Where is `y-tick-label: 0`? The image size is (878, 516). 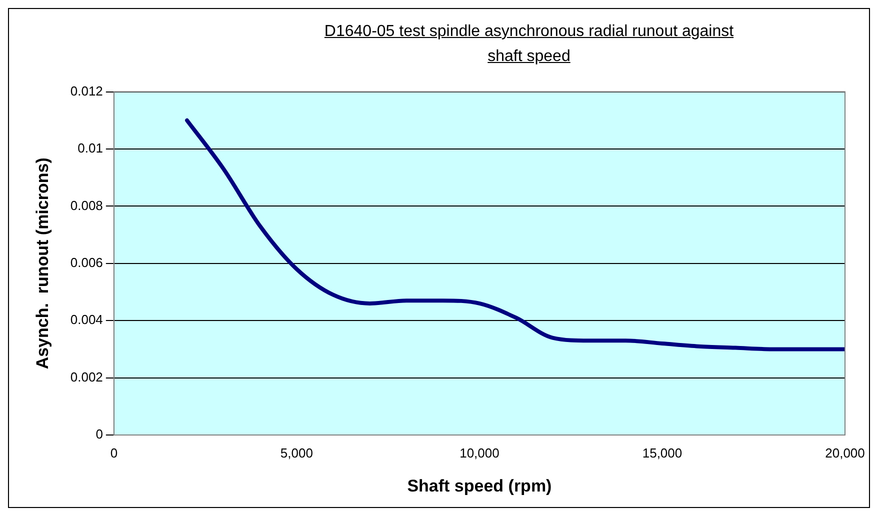
y-tick-label: 0 is located at coordinates (99, 434).